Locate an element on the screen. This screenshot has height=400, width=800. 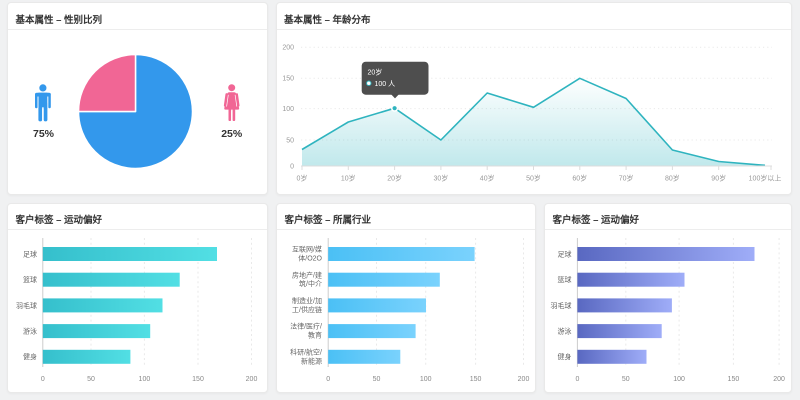
svg-text: 房地产/建 is located at coordinates (307, 274).